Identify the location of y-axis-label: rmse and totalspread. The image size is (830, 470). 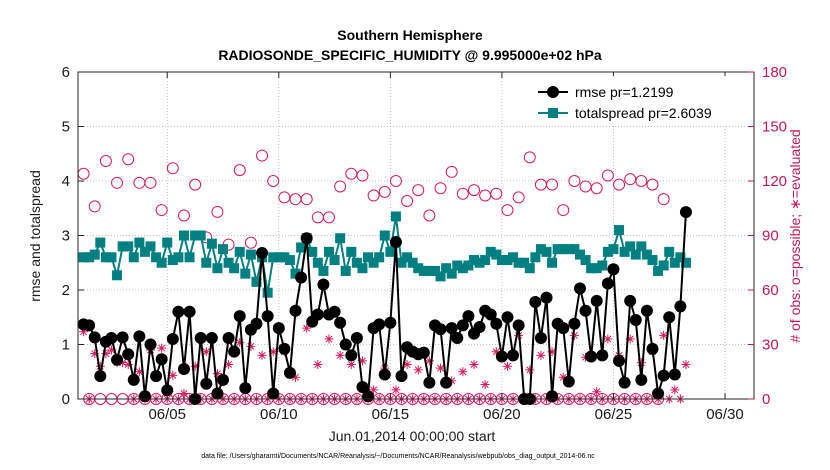
(35, 236).